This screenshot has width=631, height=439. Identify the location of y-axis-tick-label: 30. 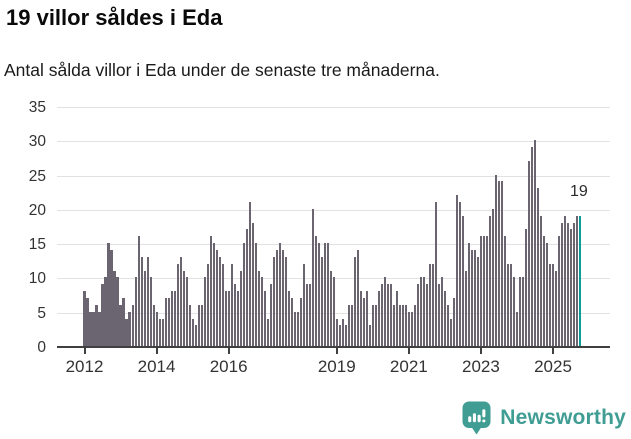
(37, 142).